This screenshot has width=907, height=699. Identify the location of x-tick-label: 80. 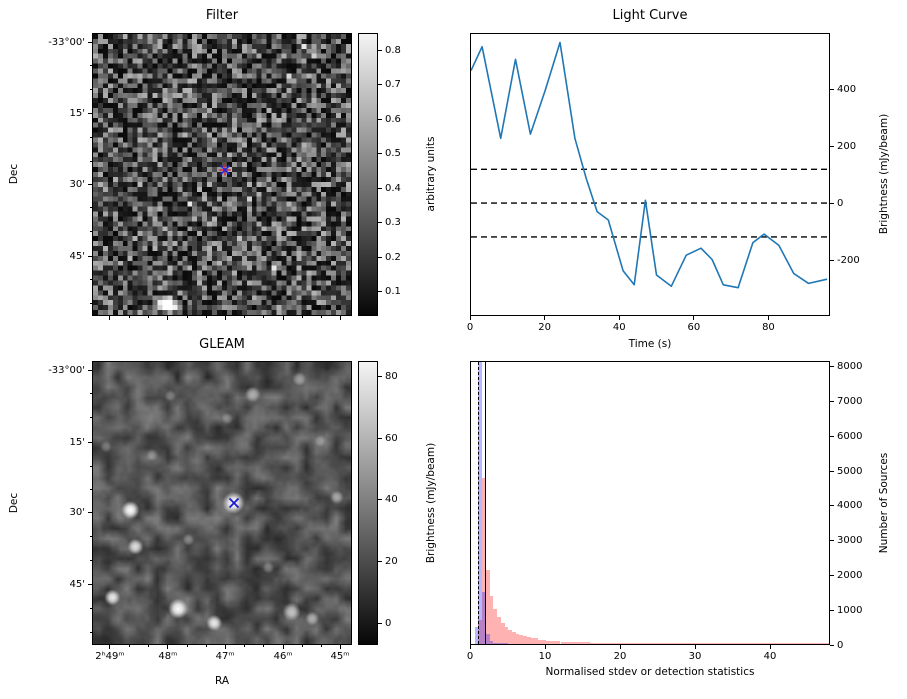
(768, 327).